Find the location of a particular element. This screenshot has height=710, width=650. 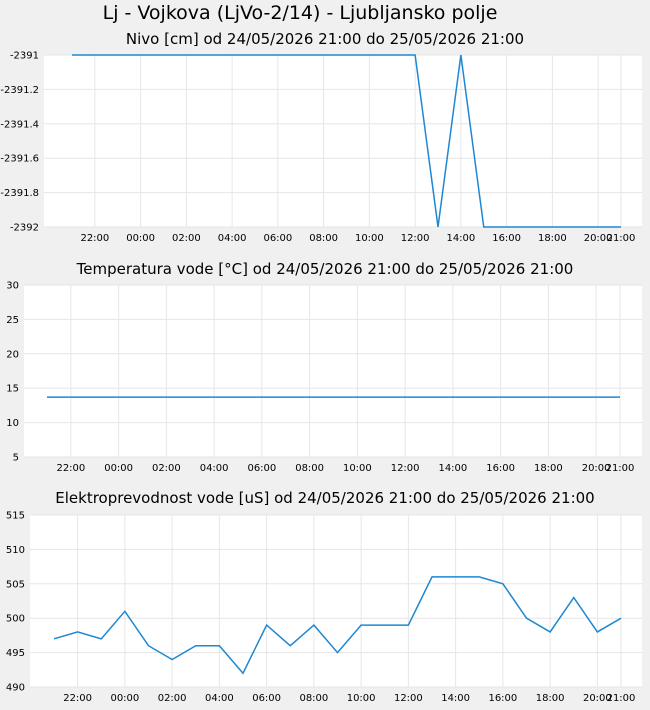

y-tick-label: 25 is located at coordinates (12, 320).